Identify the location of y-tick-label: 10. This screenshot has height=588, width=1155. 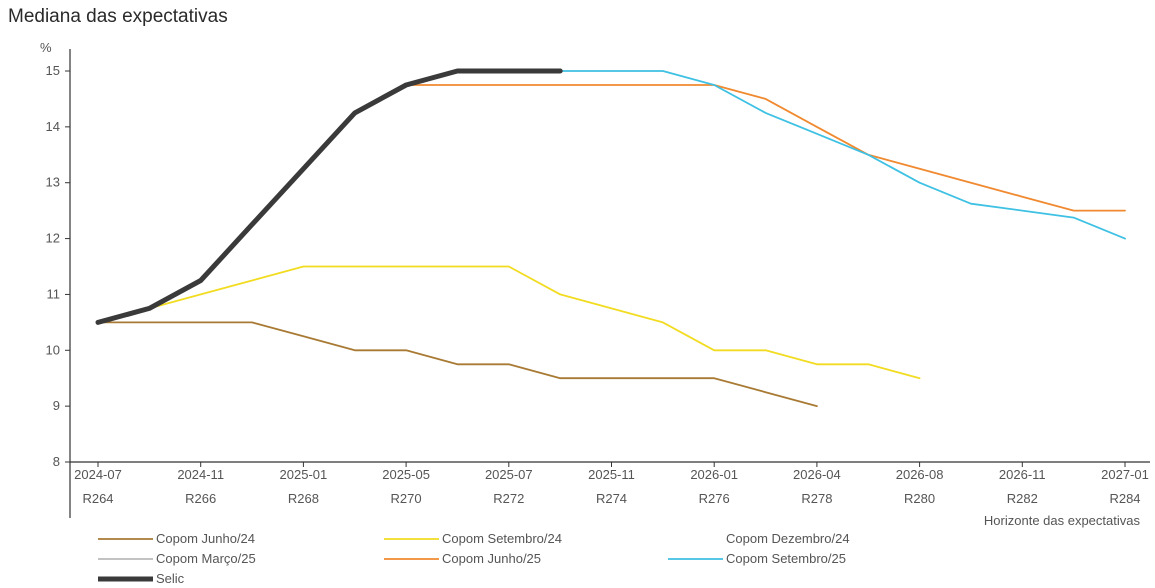
(53, 349).